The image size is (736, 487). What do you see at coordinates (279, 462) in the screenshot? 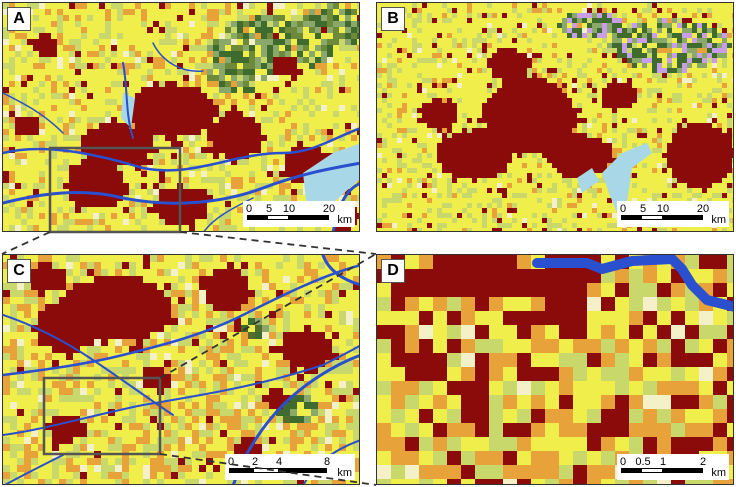
I see `scale-tick: 4` at bounding box center [279, 462].